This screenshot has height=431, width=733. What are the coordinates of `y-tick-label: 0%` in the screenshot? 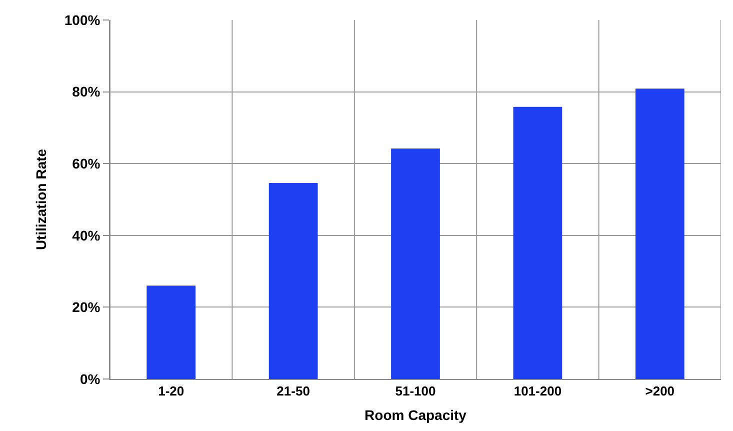 It's located at (90, 378).